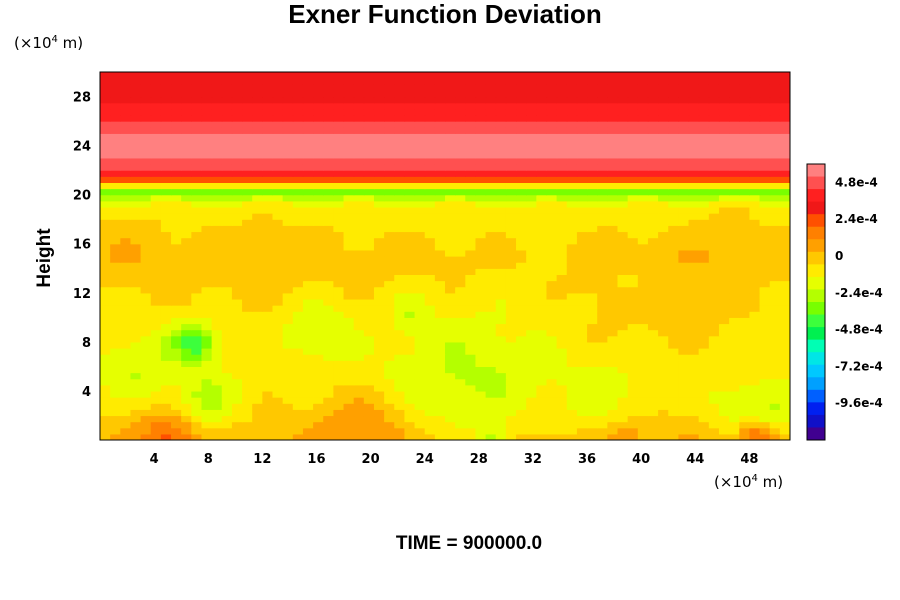 The height and width of the screenshot is (600, 900). I want to click on colorbar-swatch, so click(816, 246).